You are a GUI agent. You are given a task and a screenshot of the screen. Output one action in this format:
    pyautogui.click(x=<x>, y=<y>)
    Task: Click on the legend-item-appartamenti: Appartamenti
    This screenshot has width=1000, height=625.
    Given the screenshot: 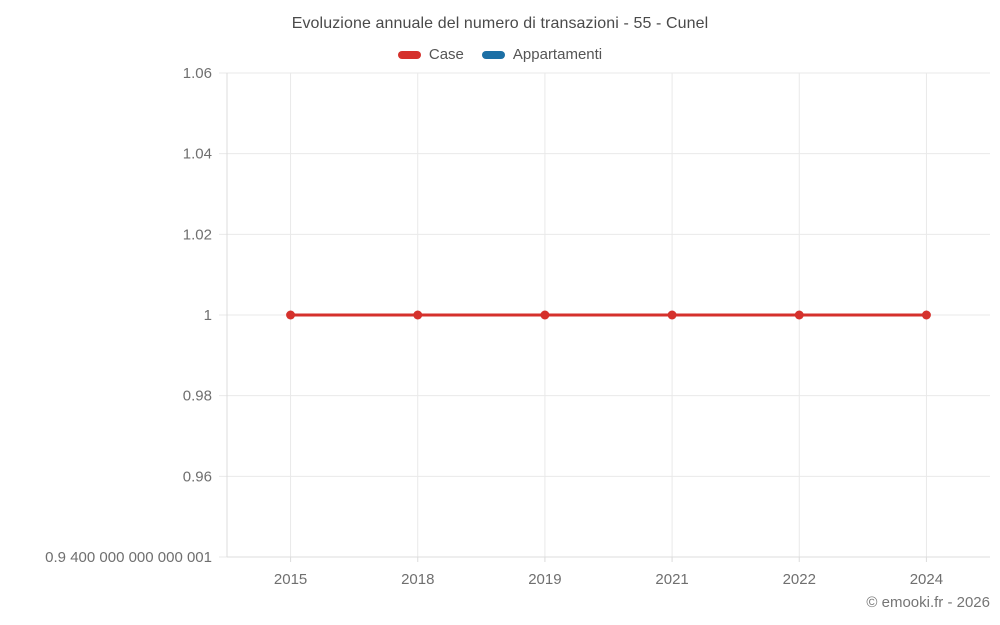 What is the action you would take?
    pyautogui.click(x=542, y=54)
    